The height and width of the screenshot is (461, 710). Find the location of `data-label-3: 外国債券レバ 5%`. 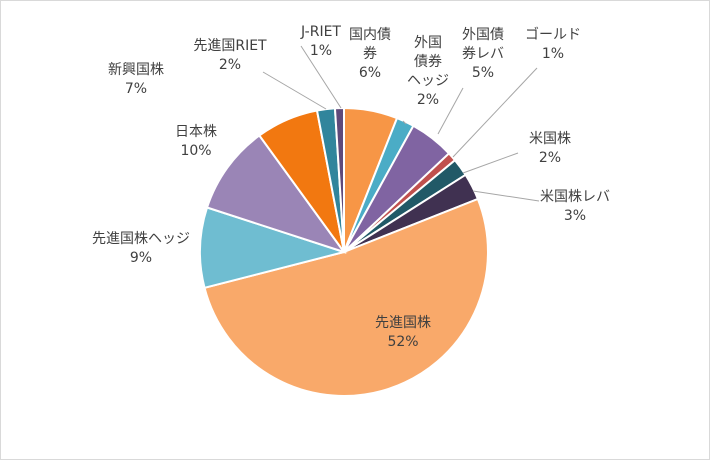

data-label-3: 外国債券レバ 5% is located at coordinates (483, 54).